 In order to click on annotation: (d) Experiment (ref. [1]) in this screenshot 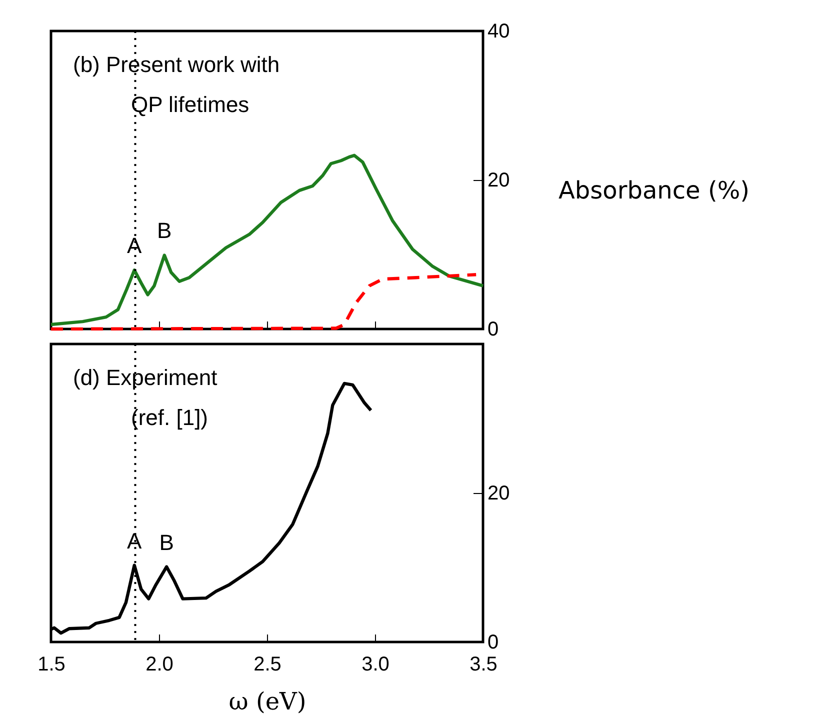, I will do `click(145, 397)`.